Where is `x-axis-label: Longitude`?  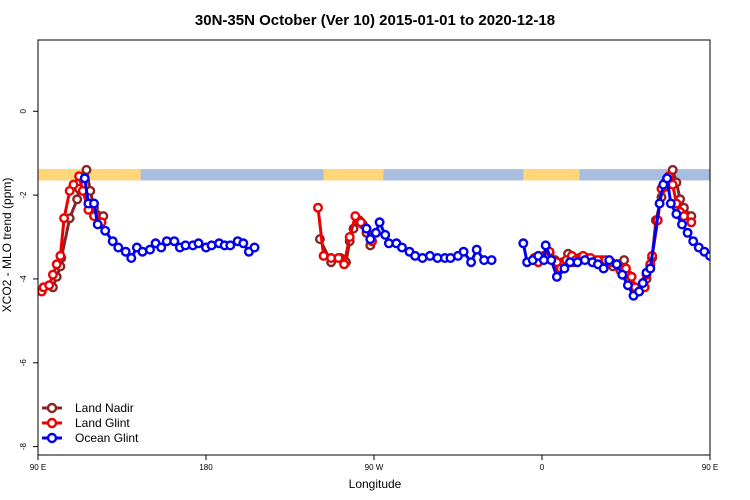 x-axis-label: Longitude is located at coordinates (375, 484).